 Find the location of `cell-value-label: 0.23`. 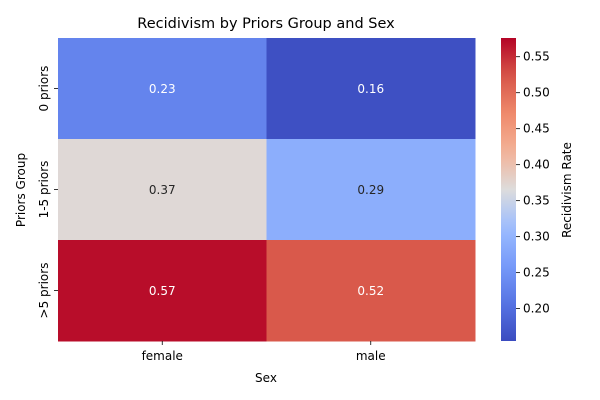

cell-value-label: 0.23 is located at coordinates (162, 89).